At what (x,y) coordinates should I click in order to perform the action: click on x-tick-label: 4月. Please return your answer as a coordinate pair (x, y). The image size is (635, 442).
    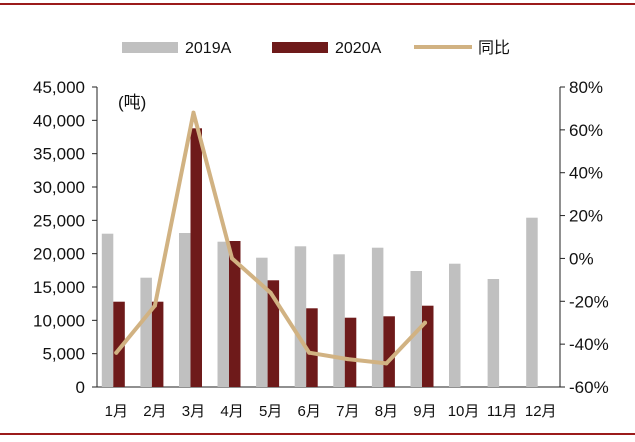
    Looking at the image, I should click on (231, 411).